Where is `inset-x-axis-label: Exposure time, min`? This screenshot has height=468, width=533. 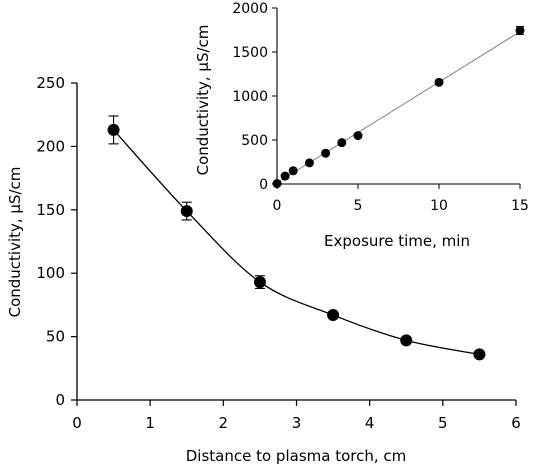
inset-x-axis-label: Exposure time, min is located at coordinates (397, 241).